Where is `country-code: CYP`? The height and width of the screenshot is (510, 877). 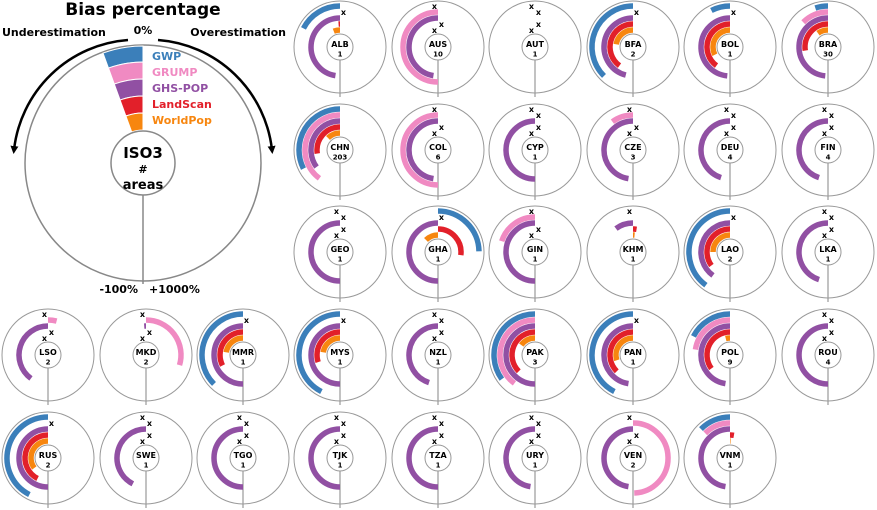 country-code: CYP is located at coordinates (535, 147).